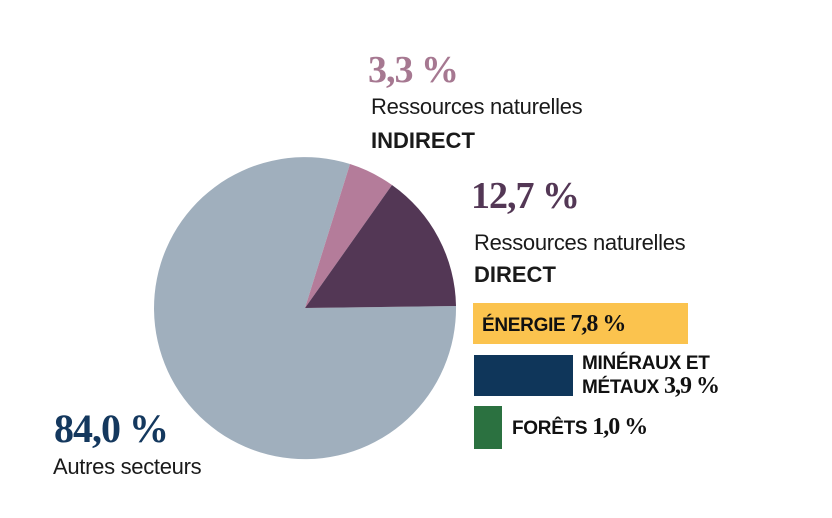 The image size is (832, 518). What do you see at coordinates (348, 236) in the screenshot?
I see `pie-slice-indirect` at bounding box center [348, 236].